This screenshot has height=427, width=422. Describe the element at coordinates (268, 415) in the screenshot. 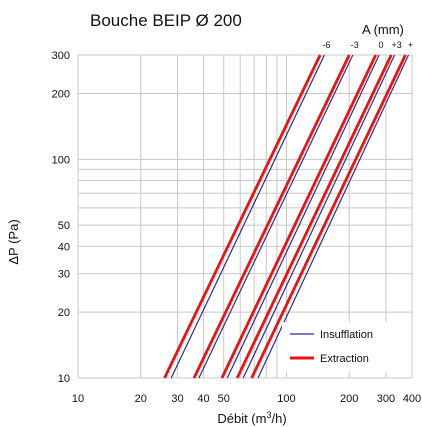

I see `x-axis-label-sup: 3` at that location.